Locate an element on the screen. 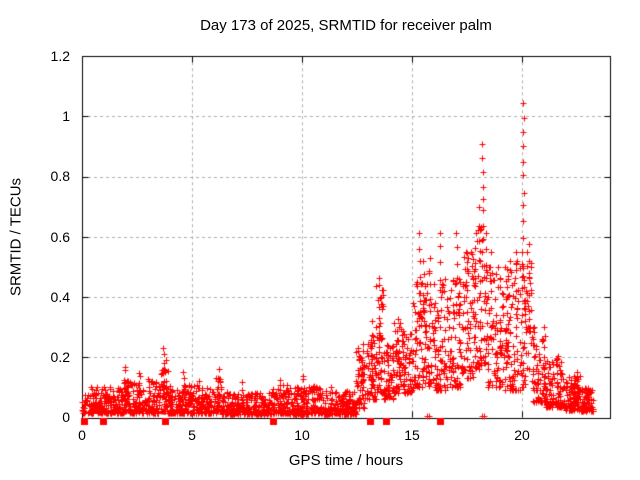  x-tick-label: 15 is located at coordinates (412, 435).